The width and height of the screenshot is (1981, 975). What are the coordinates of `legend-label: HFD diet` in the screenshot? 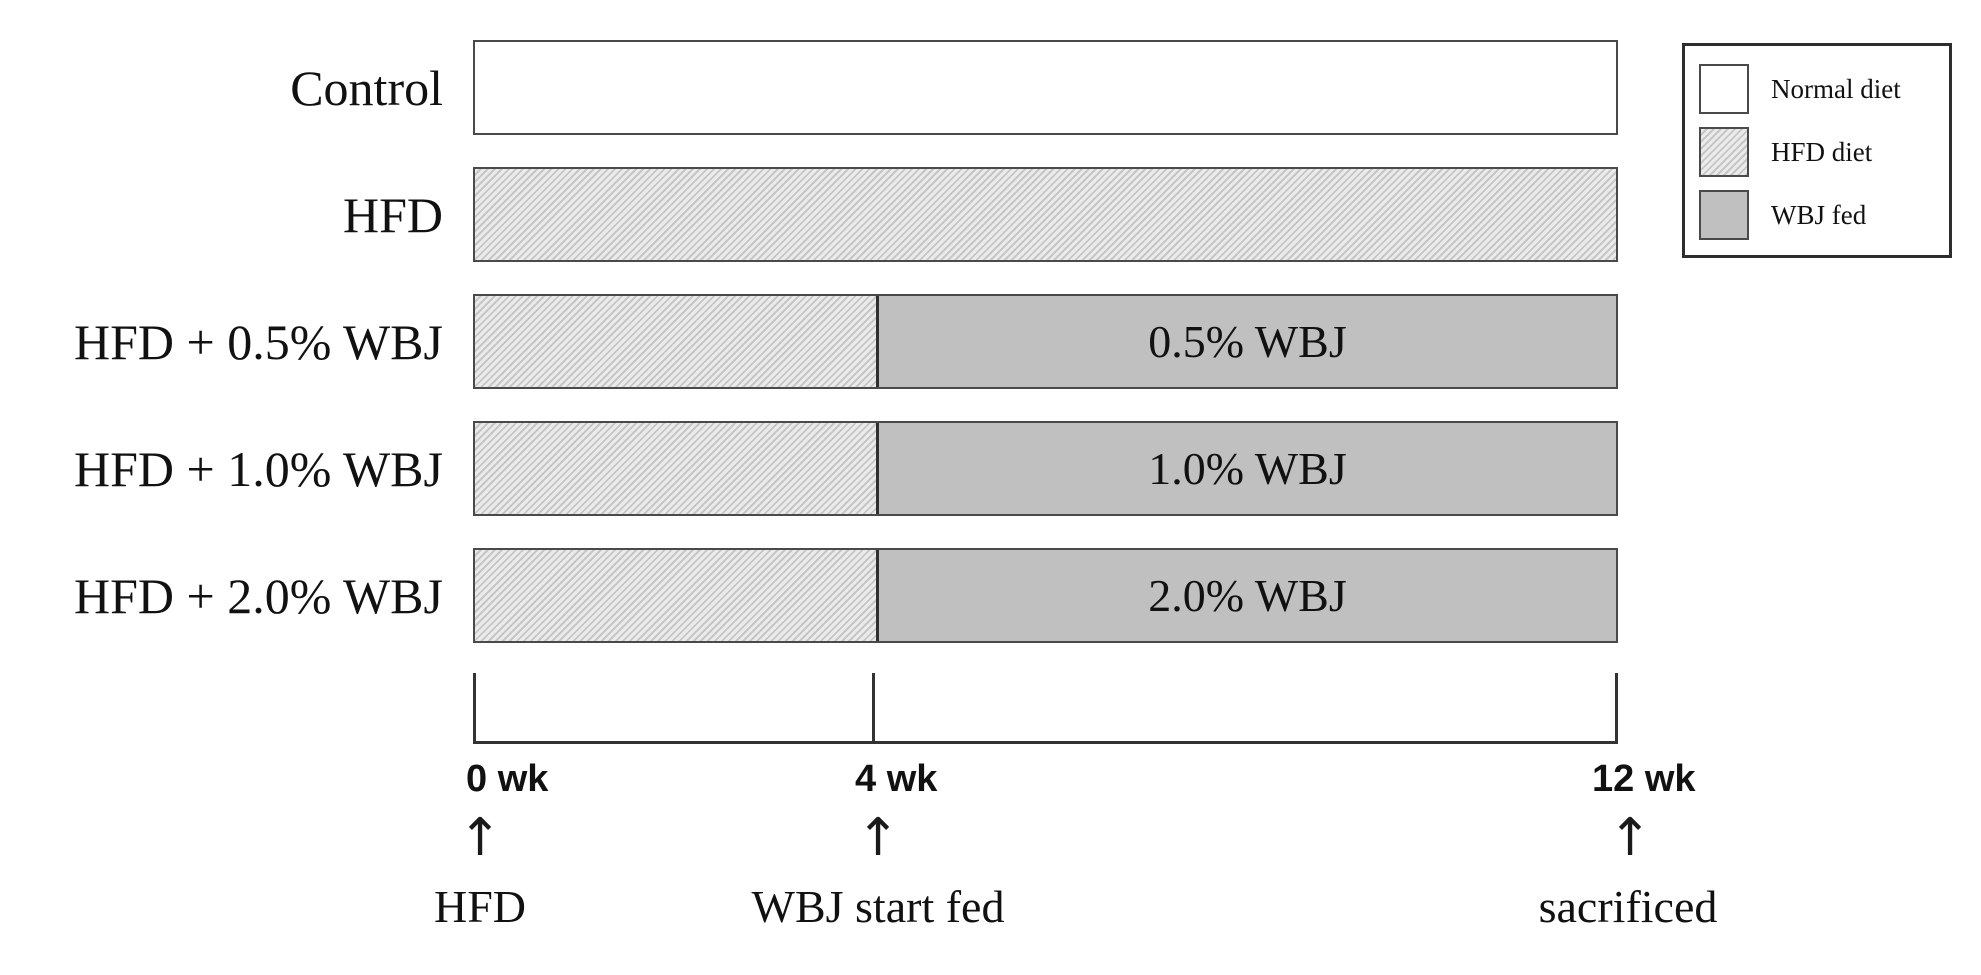 It's located at (1822, 151).